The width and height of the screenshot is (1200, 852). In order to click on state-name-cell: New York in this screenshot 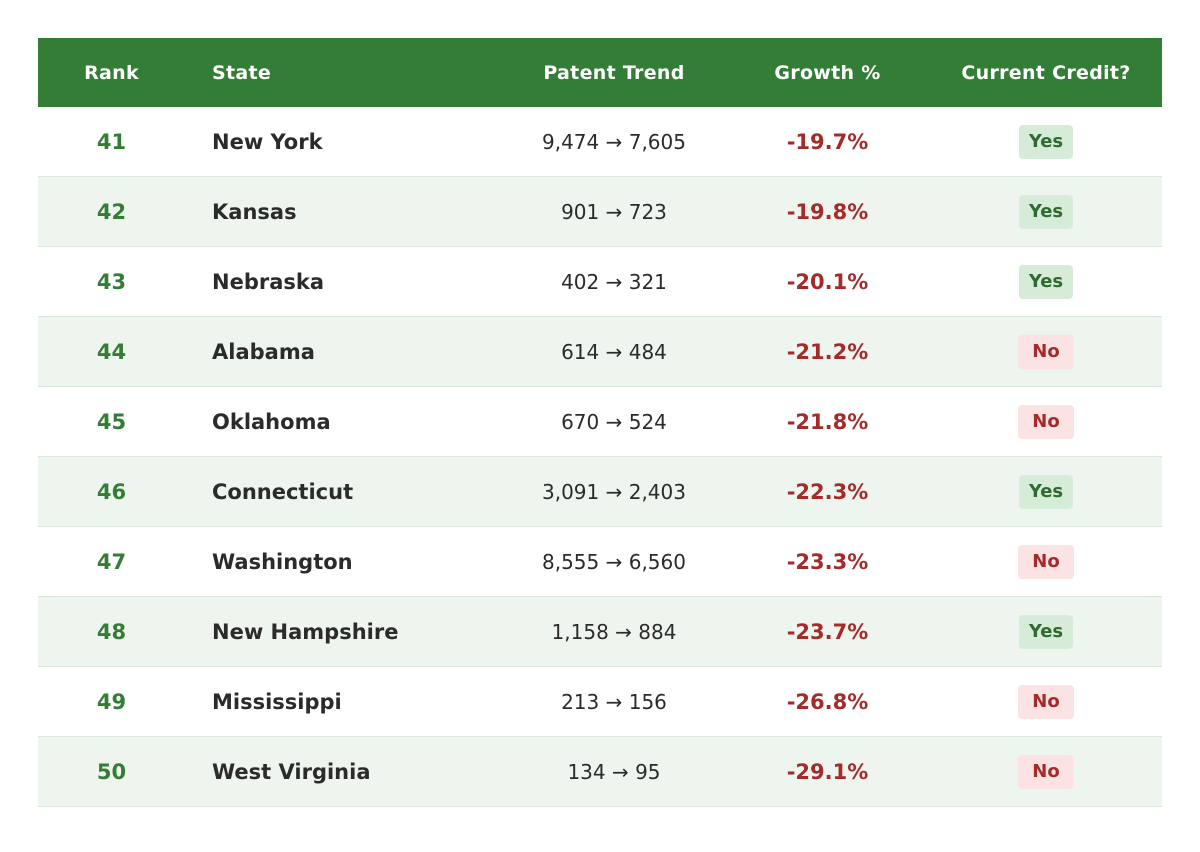, I will do `click(344, 142)`.